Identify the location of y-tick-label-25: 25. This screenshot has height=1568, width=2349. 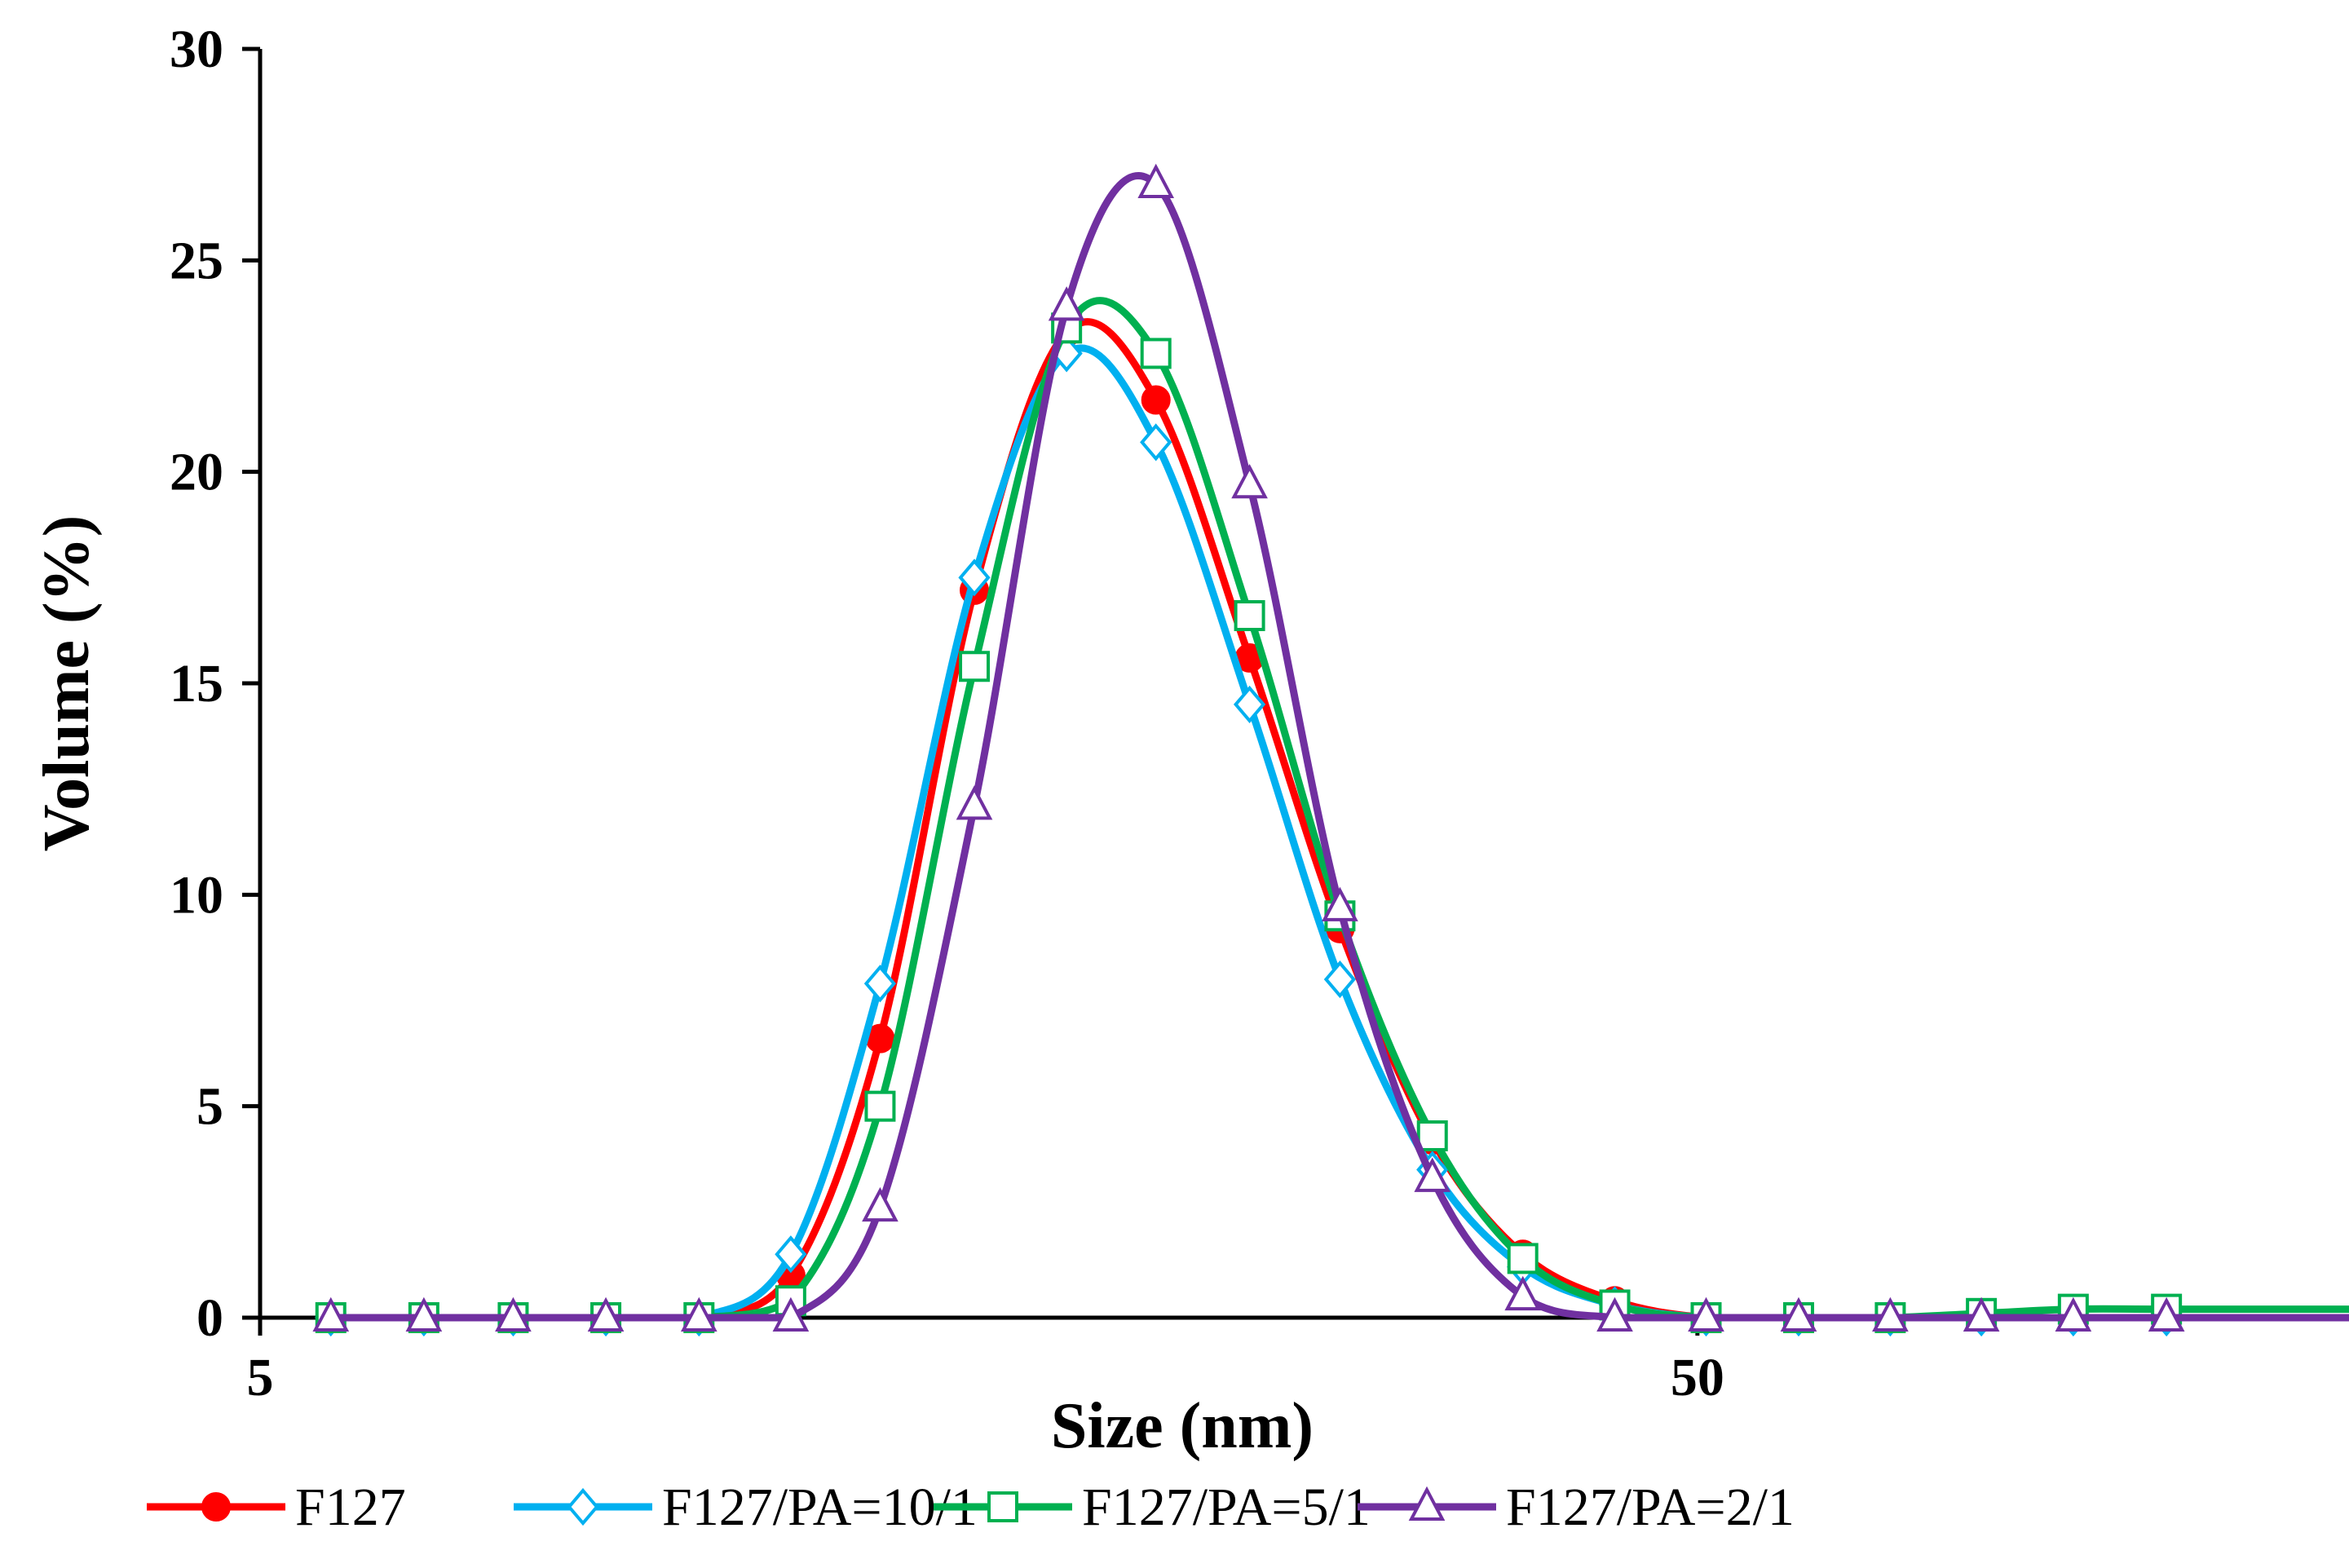
(196, 260).